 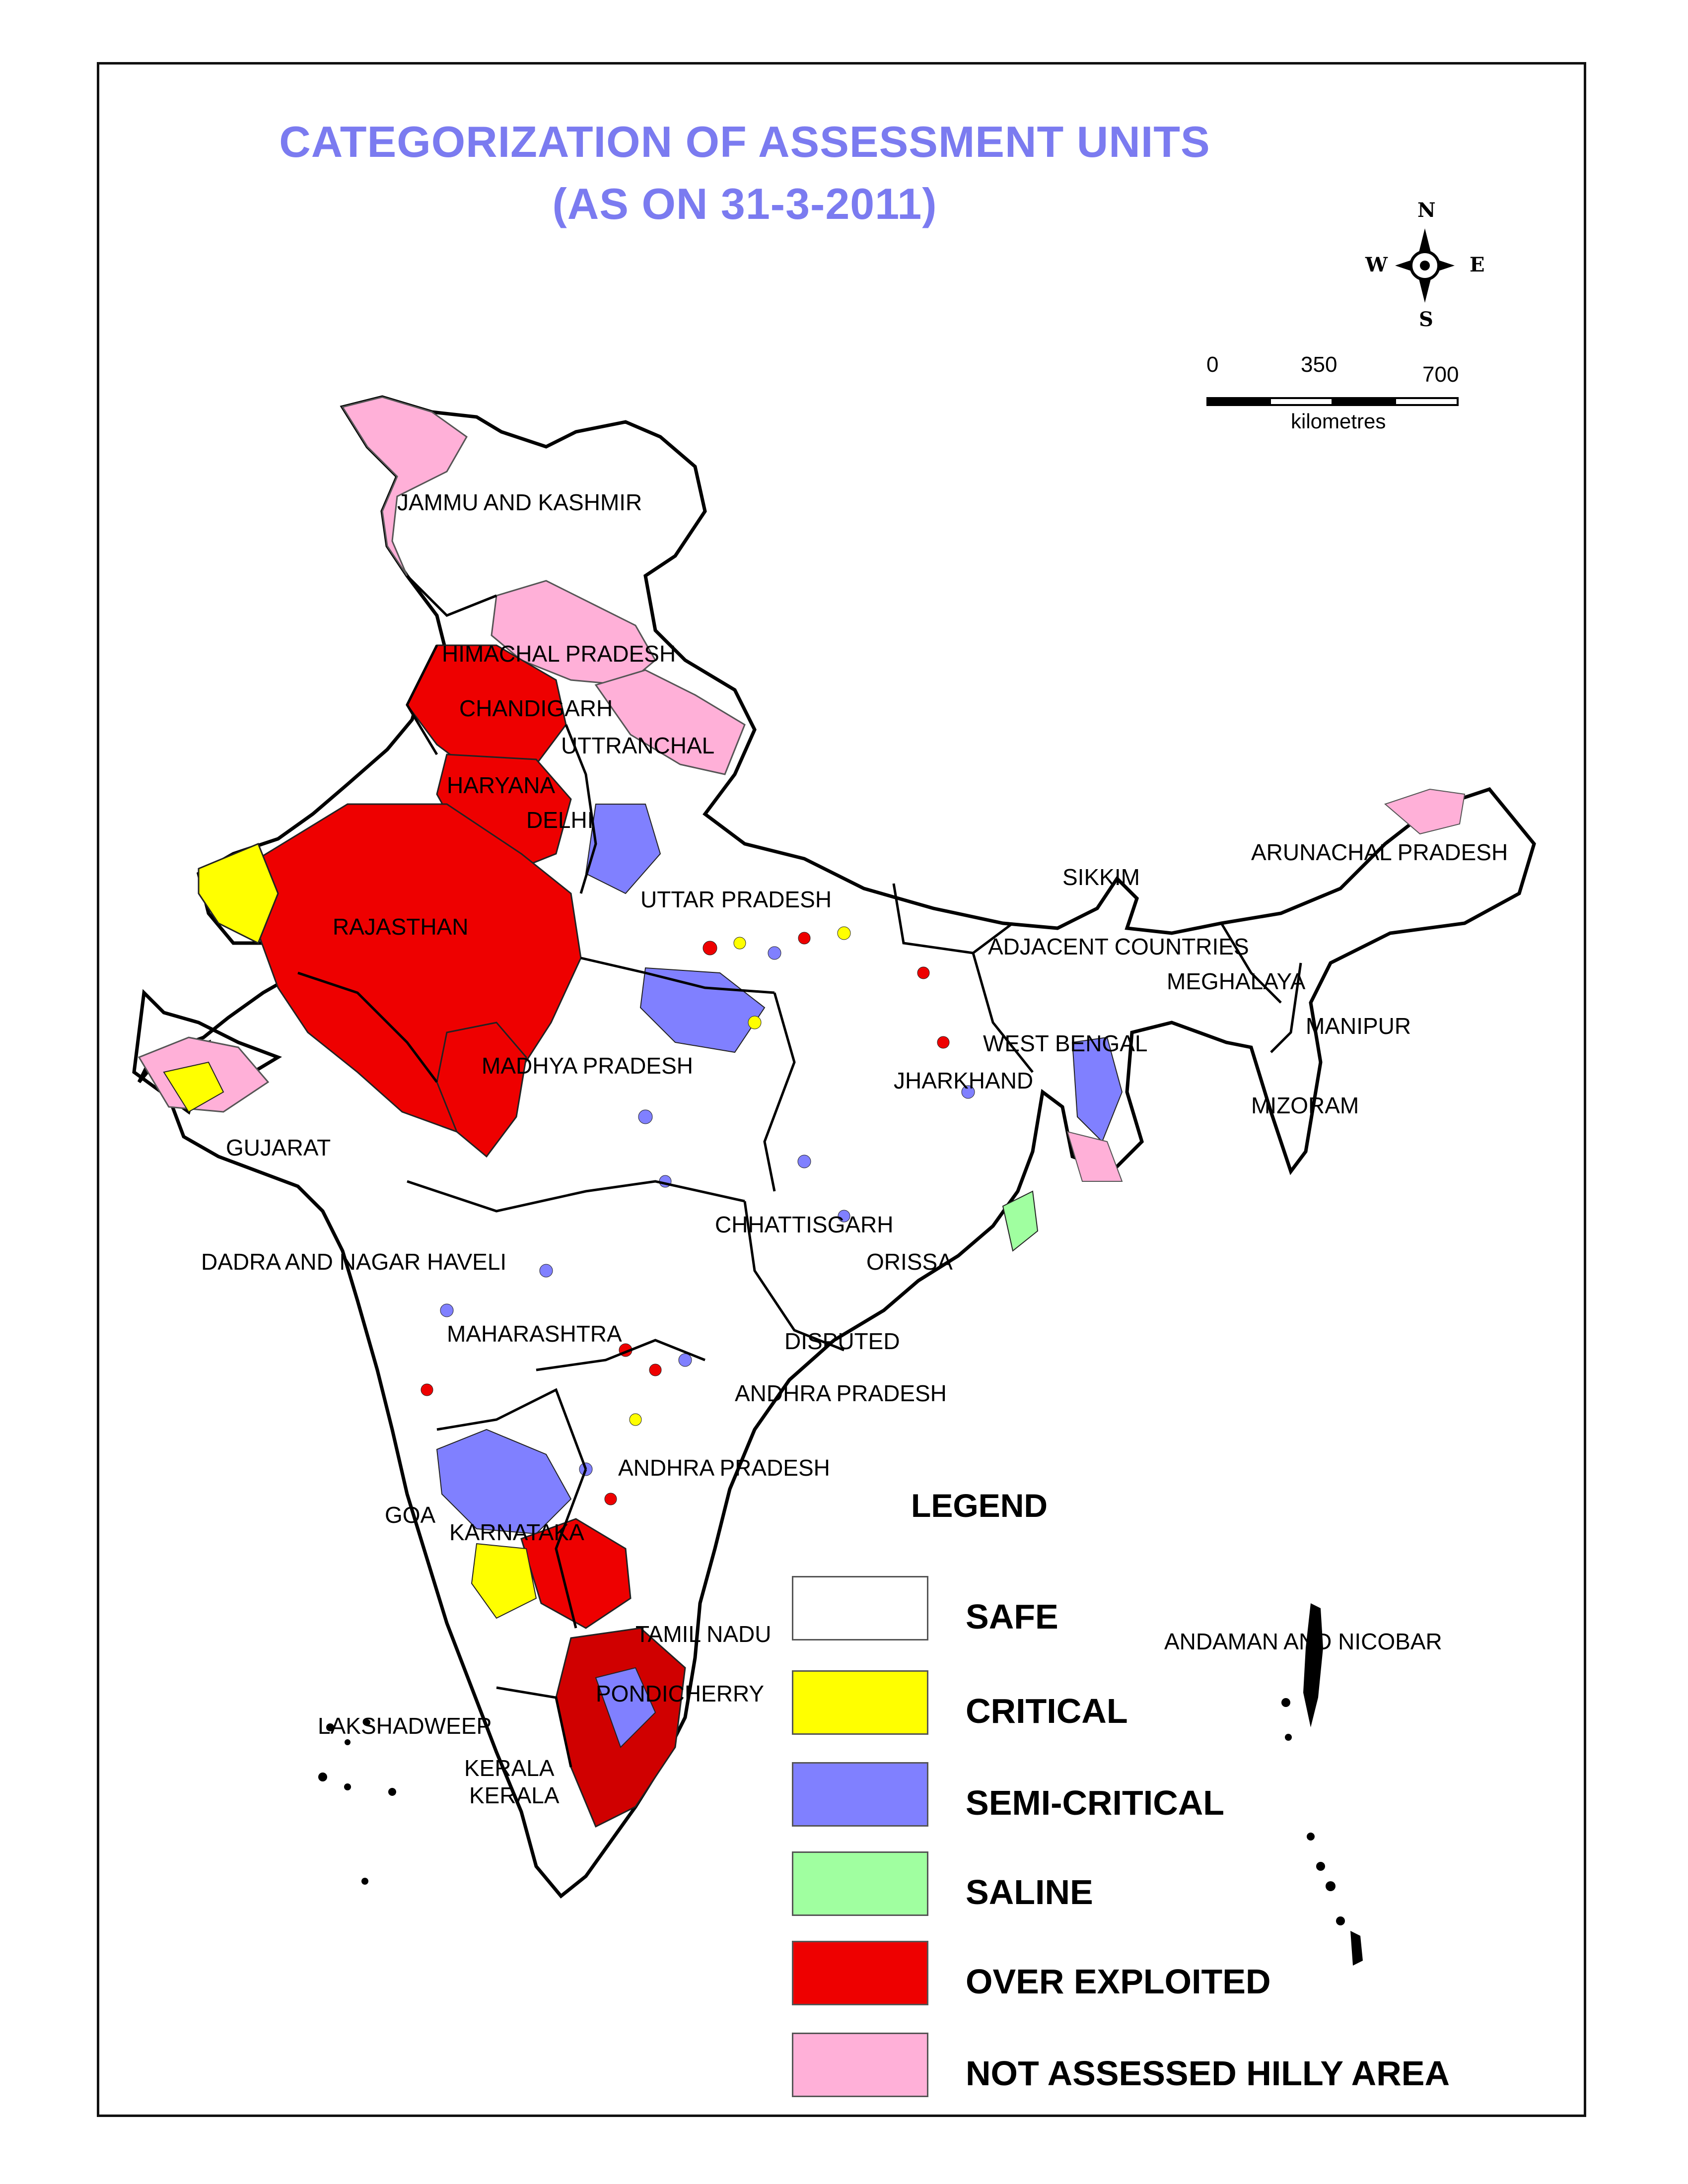 What do you see at coordinates (1303, 1641) in the screenshot?
I see `label-andaman-nicobar: ANDAMAN AND NICOBAR` at bounding box center [1303, 1641].